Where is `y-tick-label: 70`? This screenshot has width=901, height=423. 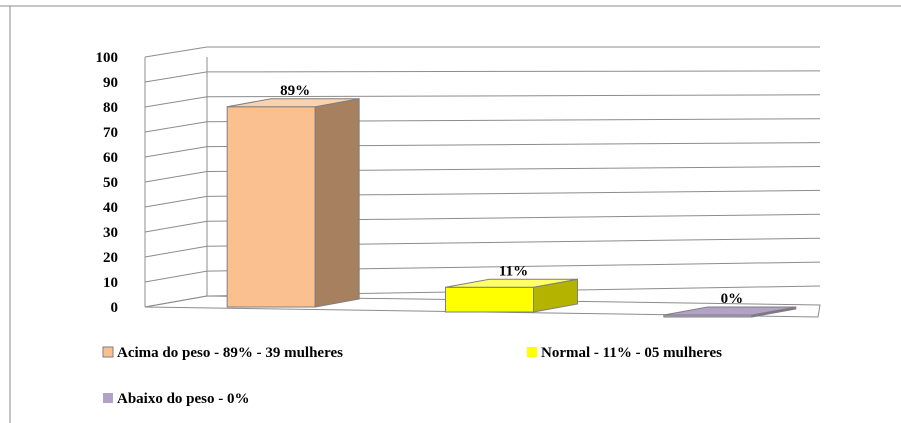 y-tick-label: 70 is located at coordinates (110, 133).